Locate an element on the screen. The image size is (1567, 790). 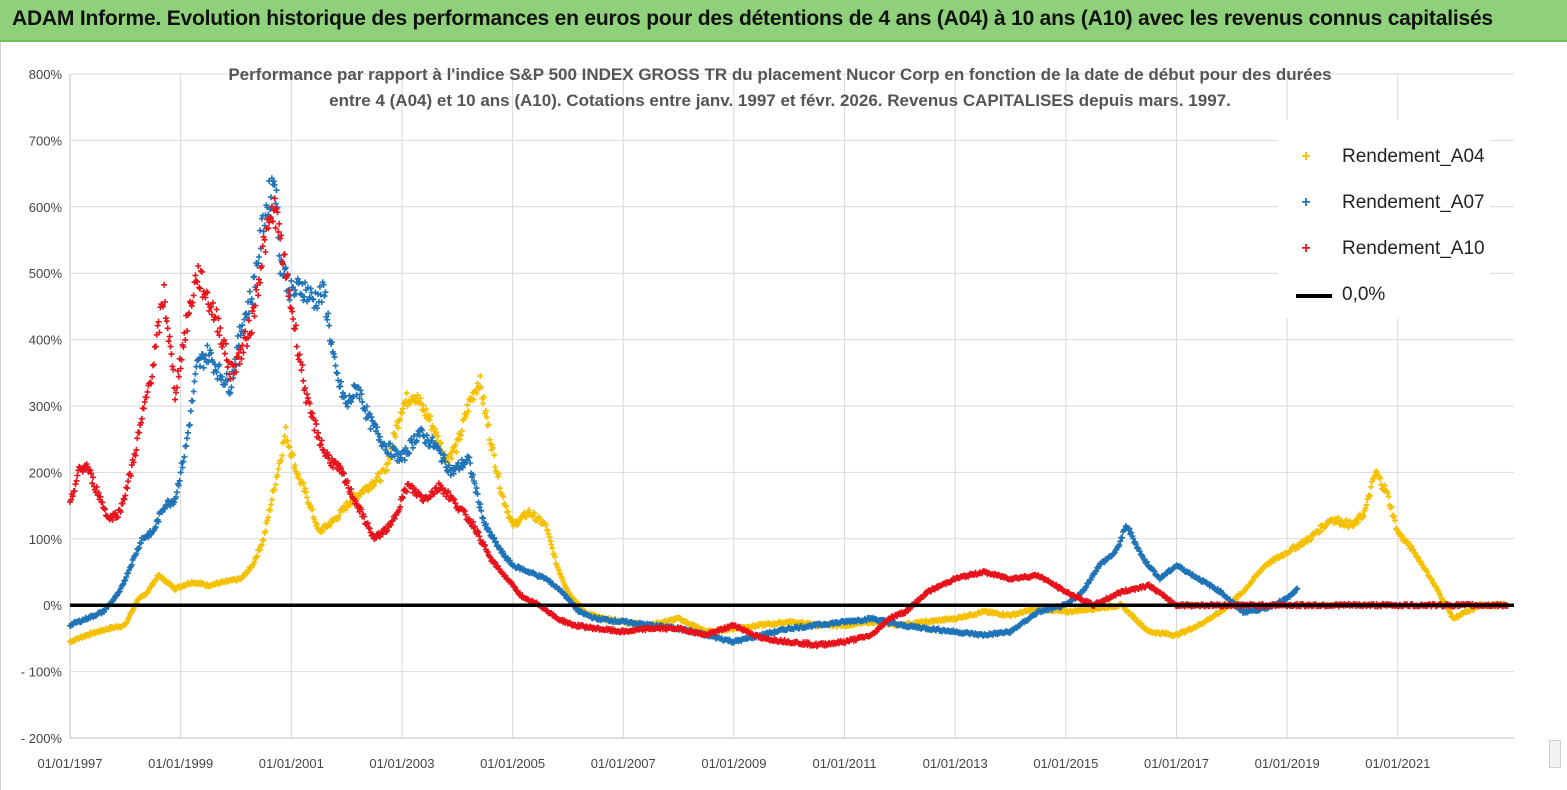
scroll-handle is located at coordinates (1555, 754).